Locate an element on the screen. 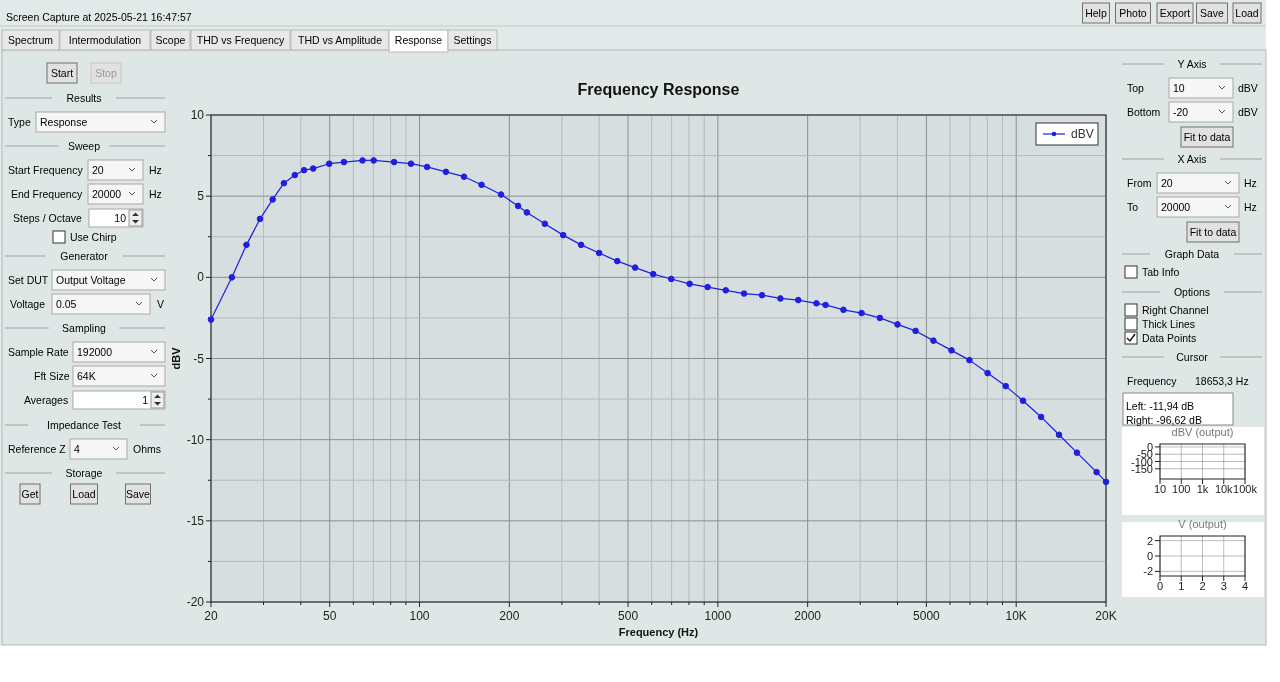  text: 64K is located at coordinates (86, 376).